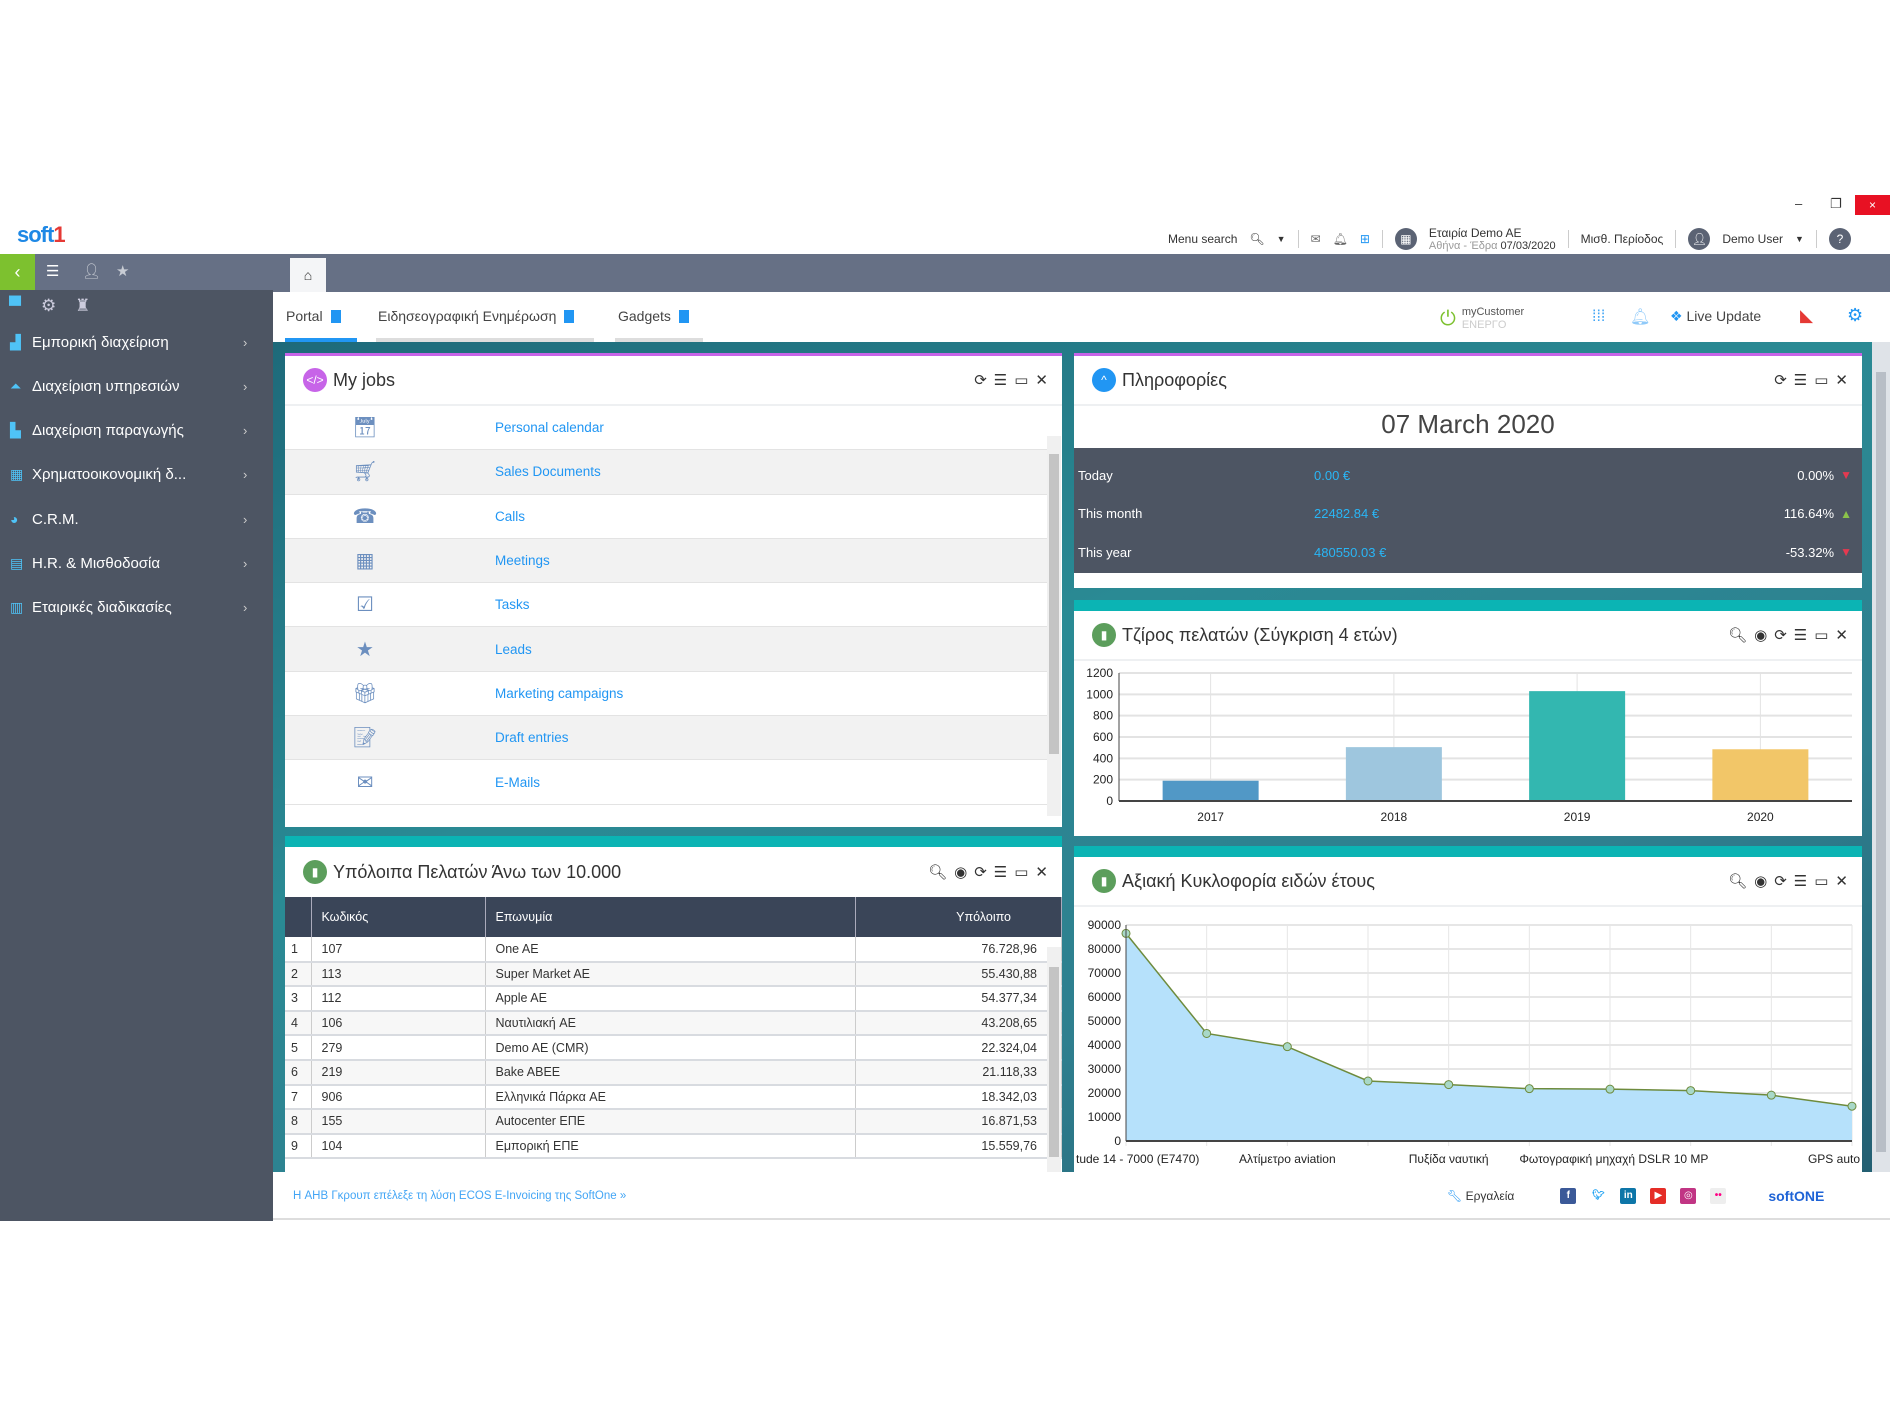  Describe the element at coordinates (1599, 316) in the screenshot. I see `apps-grid-icon: ⁞⁞⁞` at that location.